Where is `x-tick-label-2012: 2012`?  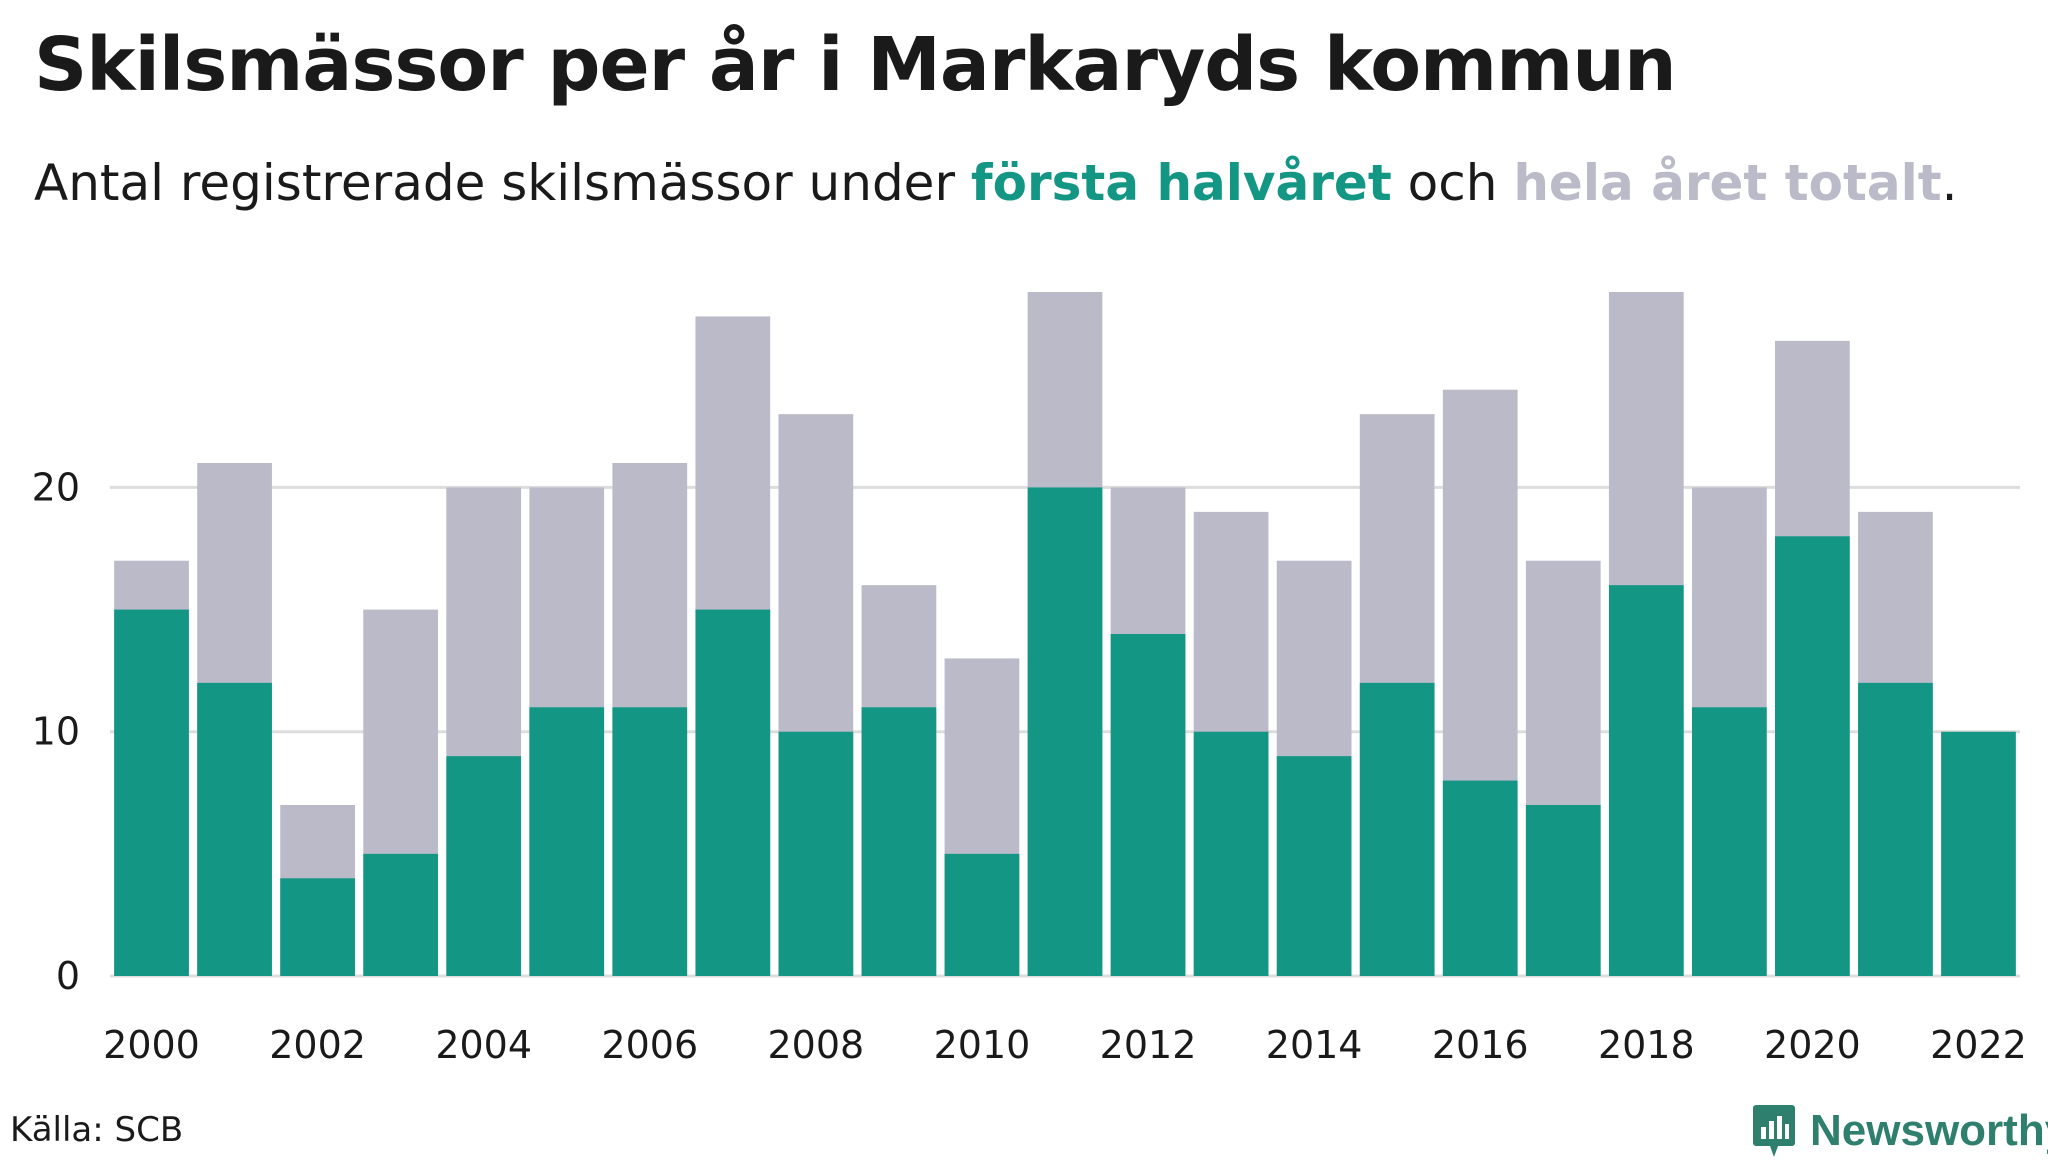 x-tick-label-2012: 2012 is located at coordinates (1148, 1045).